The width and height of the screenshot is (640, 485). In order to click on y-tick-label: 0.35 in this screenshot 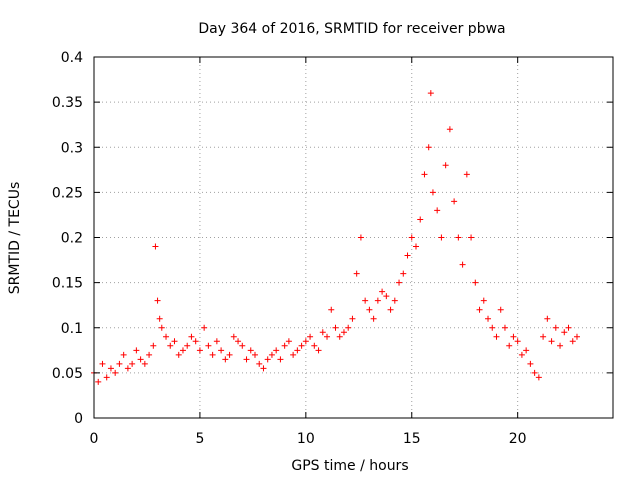, I will do `click(67, 103)`.